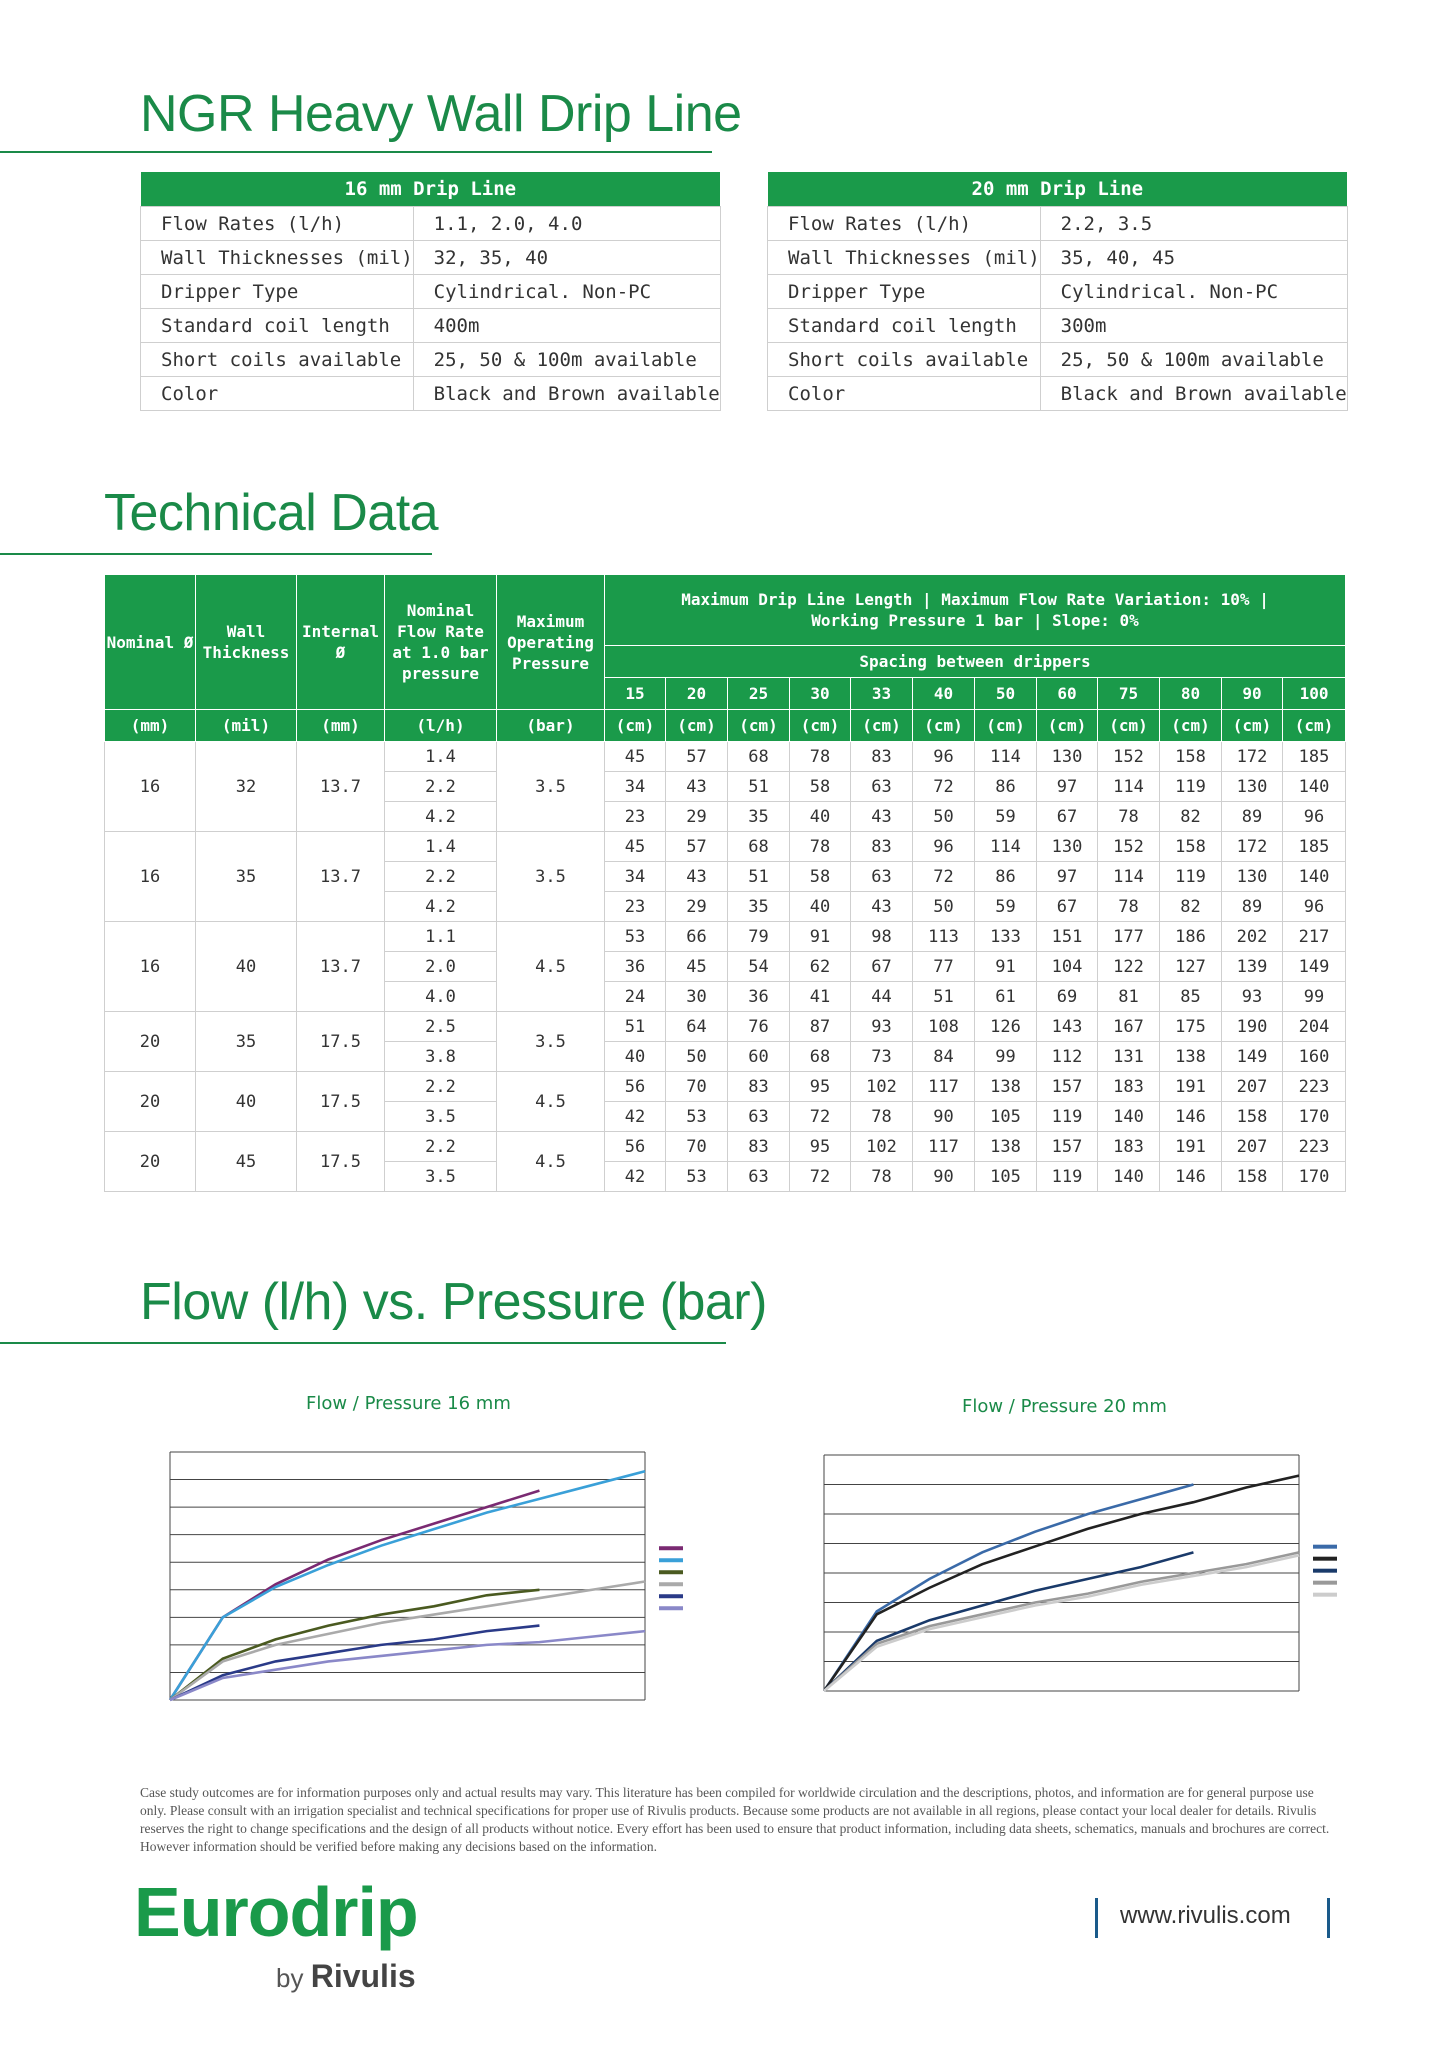  Describe the element at coordinates (290, 1978) in the screenshot. I see `by-text: by` at that location.